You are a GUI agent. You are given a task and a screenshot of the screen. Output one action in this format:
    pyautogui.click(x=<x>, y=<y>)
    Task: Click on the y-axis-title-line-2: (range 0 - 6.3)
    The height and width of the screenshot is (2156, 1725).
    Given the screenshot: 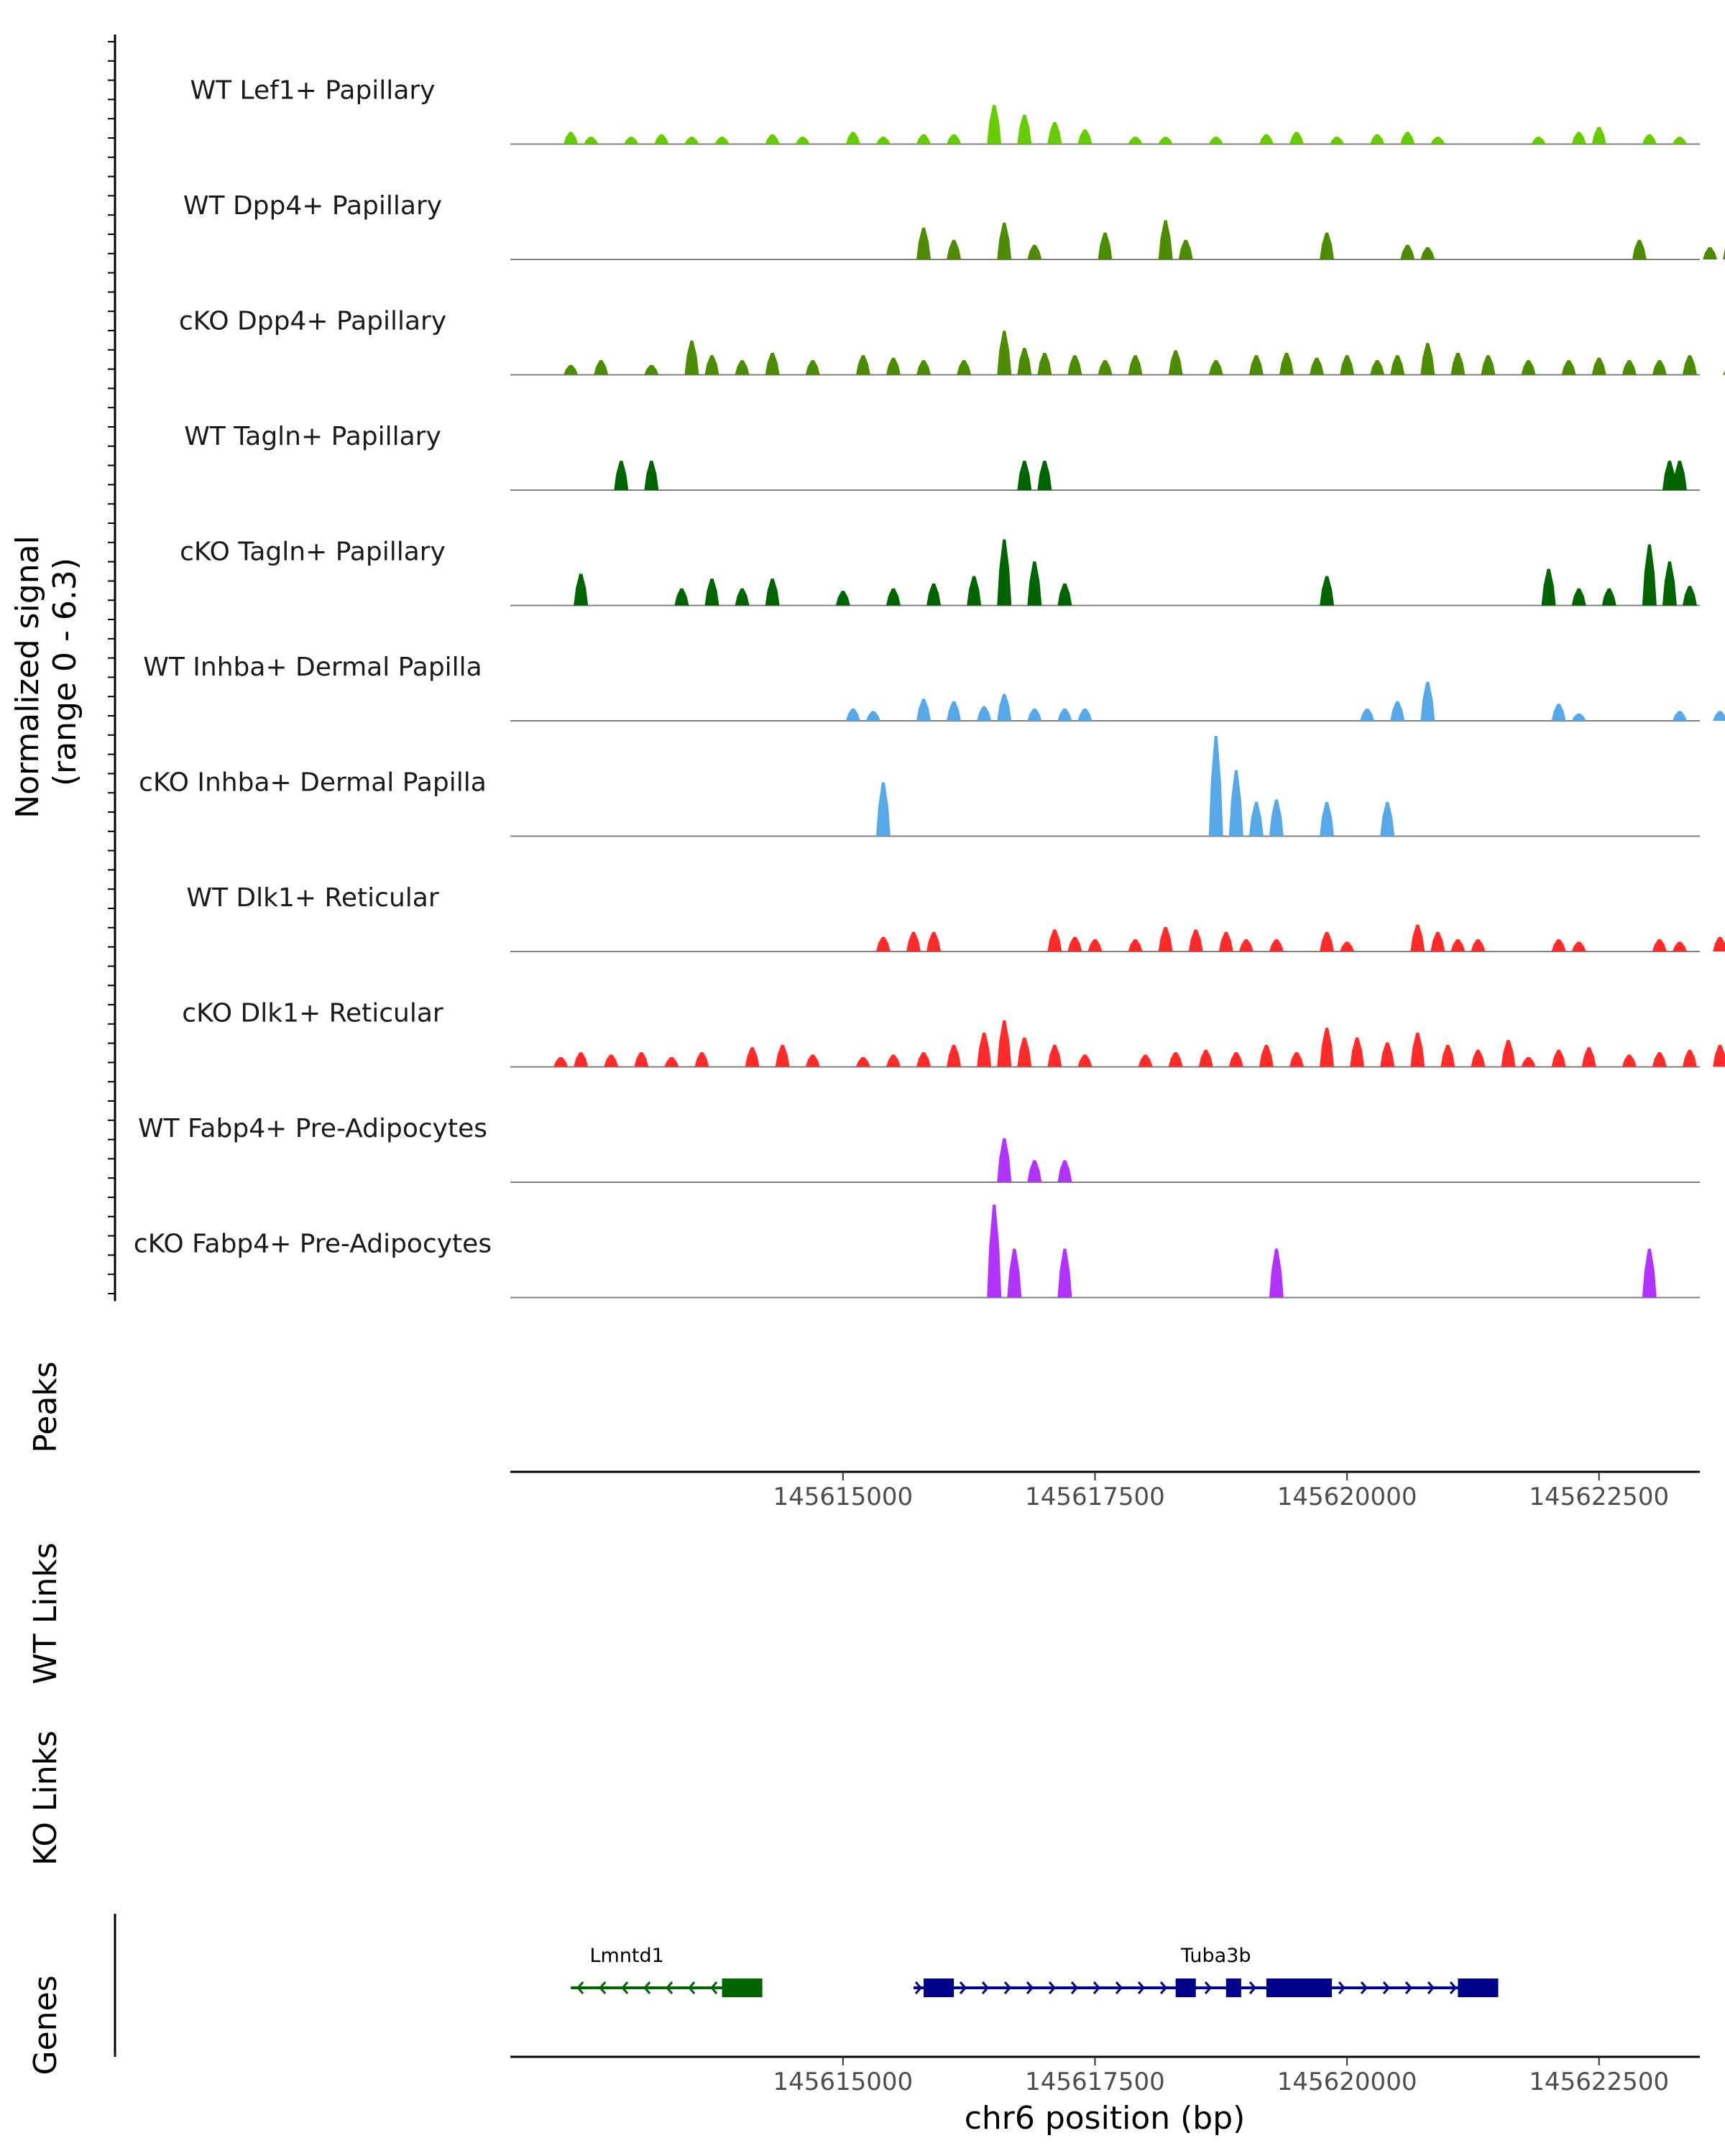 What is the action you would take?
    pyautogui.click(x=65, y=672)
    